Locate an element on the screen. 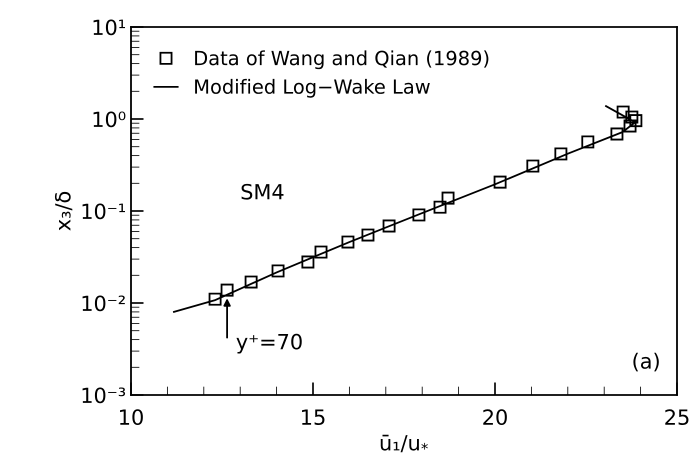 This screenshot has width=693, height=476. legend-label: Modified Log−Wake Law is located at coordinates (312, 88).